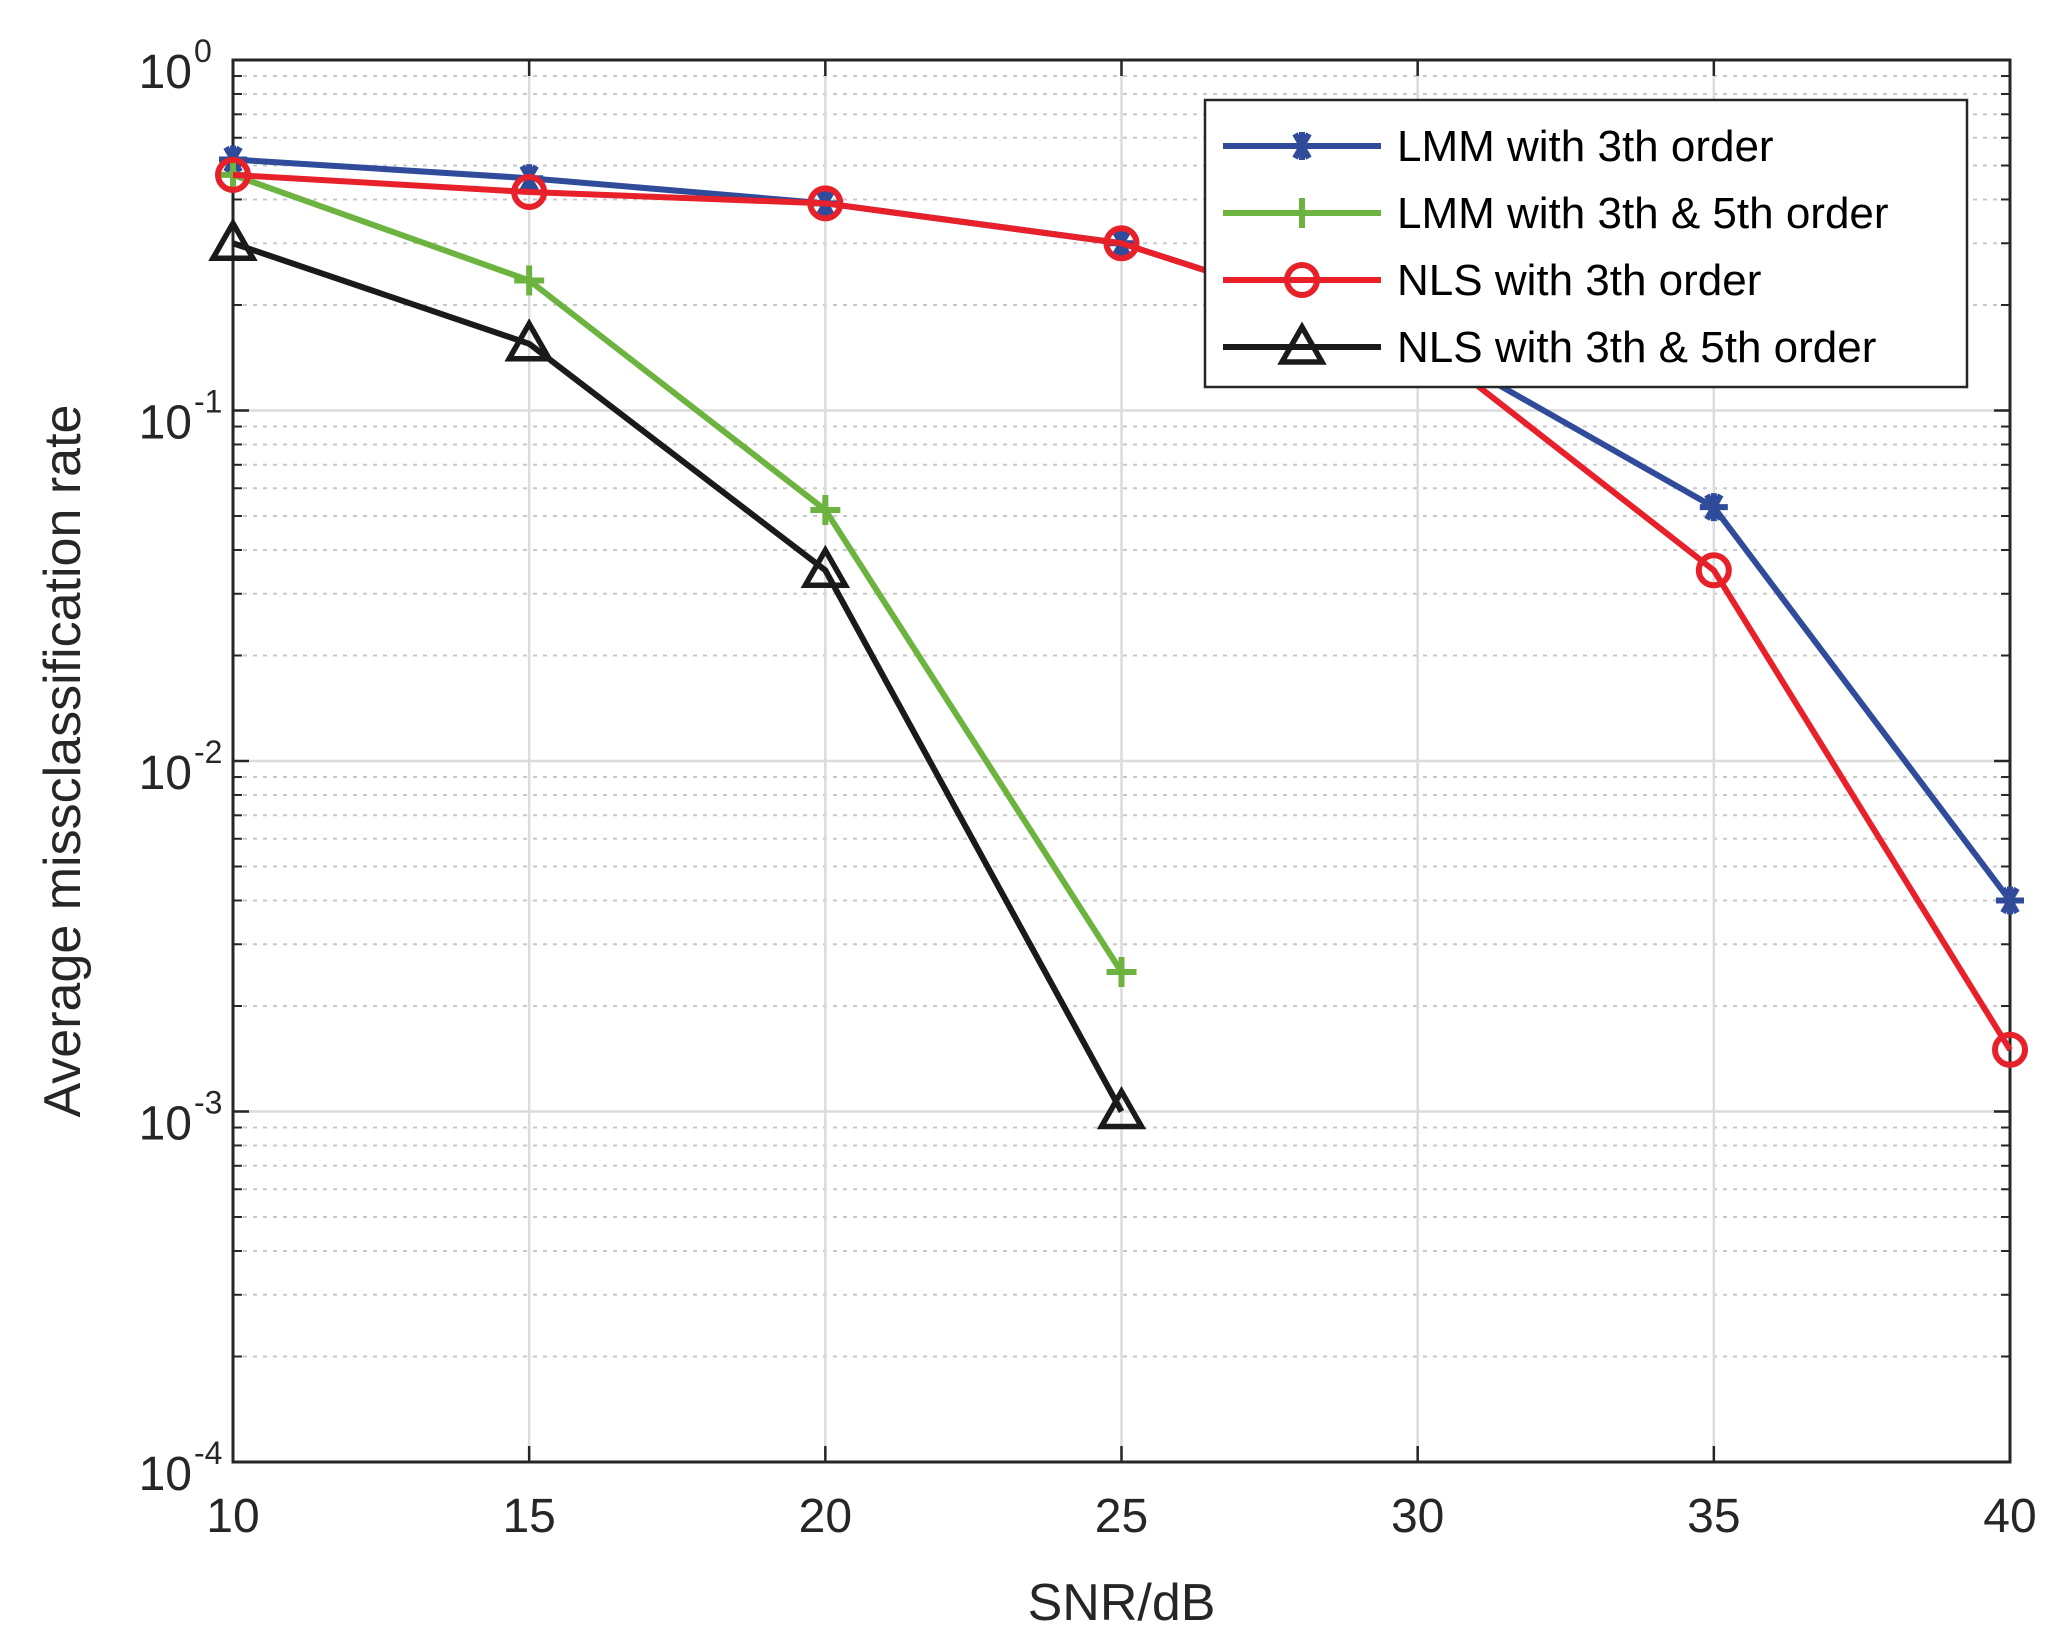  What do you see at coordinates (203, 51) in the screenshot?
I see `y-tick-exponent: 0` at bounding box center [203, 51].